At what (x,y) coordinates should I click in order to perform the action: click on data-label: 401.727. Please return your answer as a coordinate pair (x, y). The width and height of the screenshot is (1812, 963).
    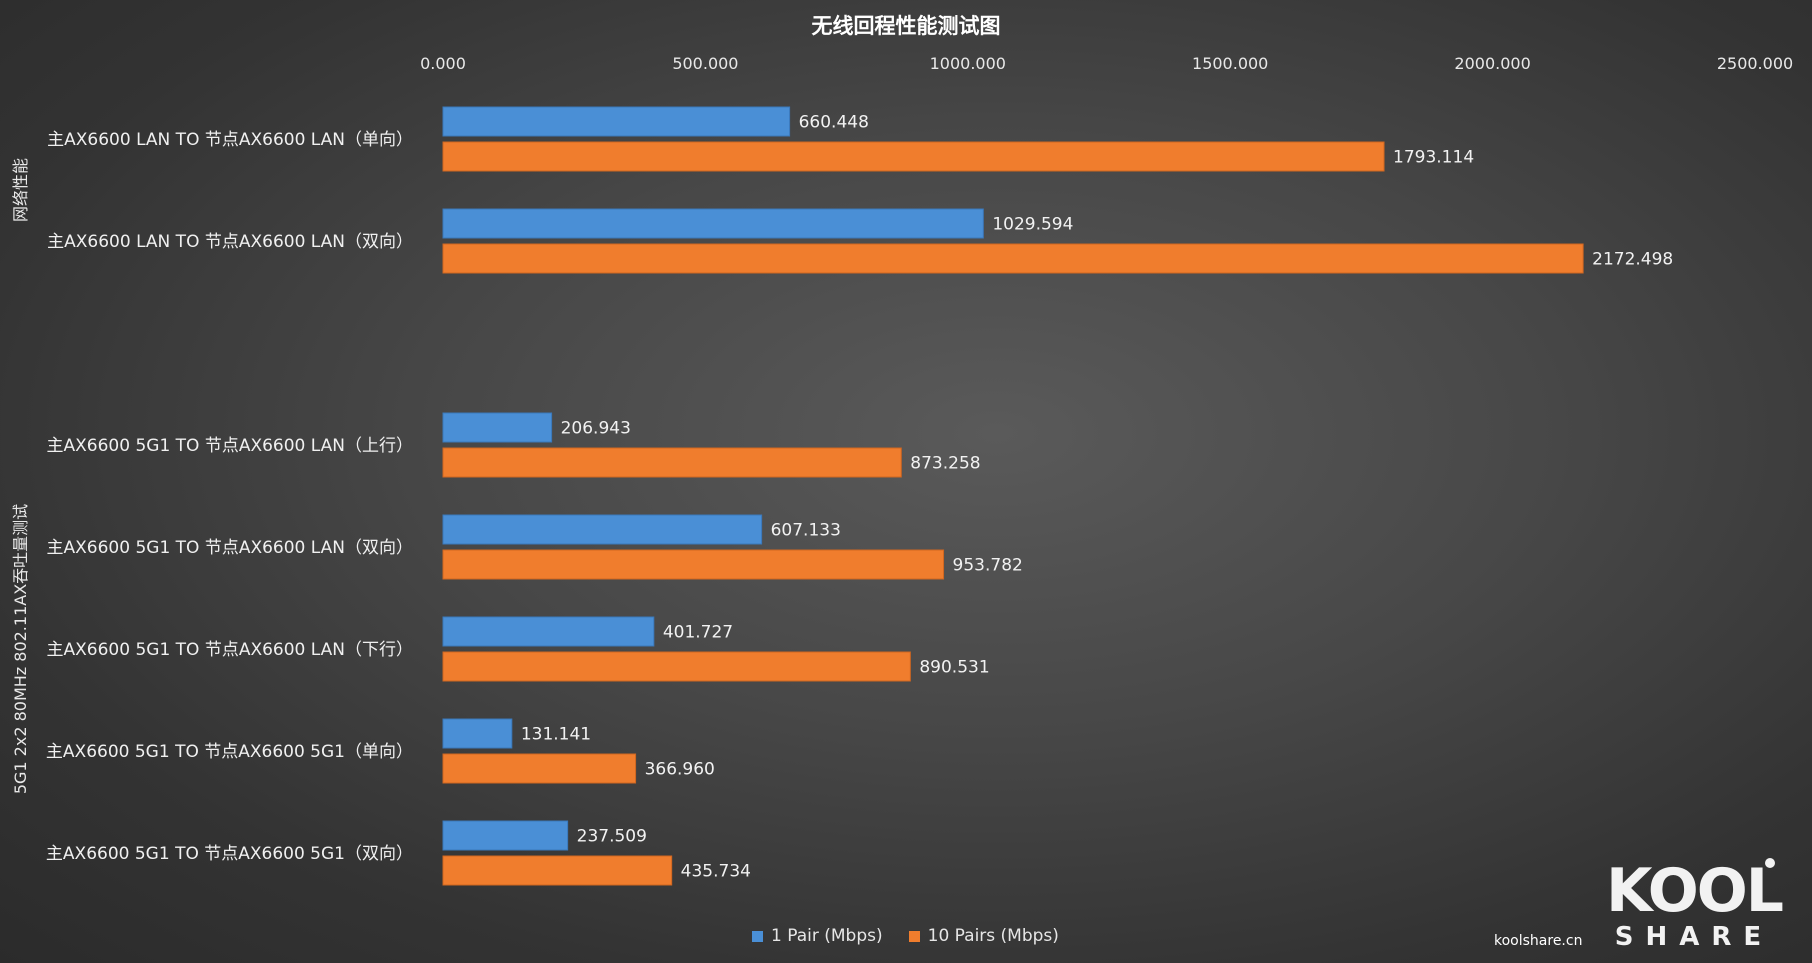
    Looking at the image, I should click on (698, 633).